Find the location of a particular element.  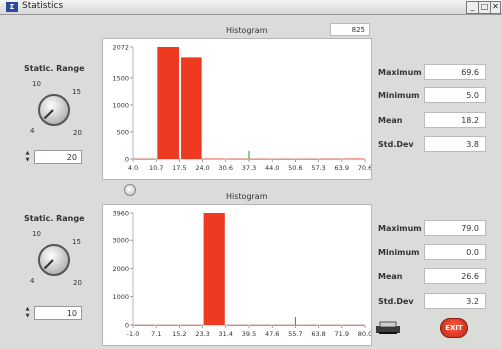

x-tick-label: 4.0 is located at coordinates (133, 168).